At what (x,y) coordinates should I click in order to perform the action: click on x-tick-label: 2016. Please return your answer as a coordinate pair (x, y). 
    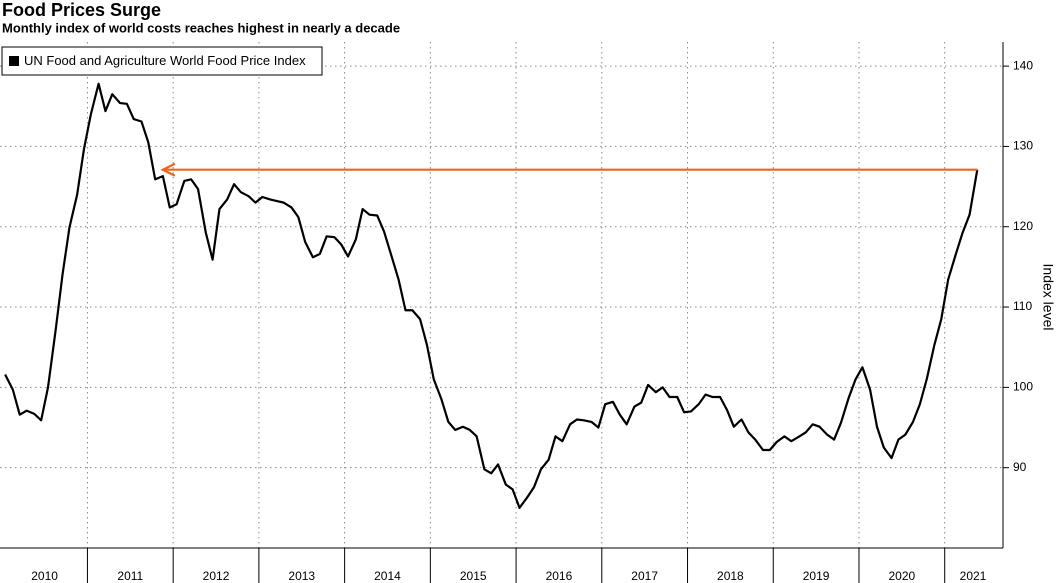
    Looking at the image, I should click on (559, 576).